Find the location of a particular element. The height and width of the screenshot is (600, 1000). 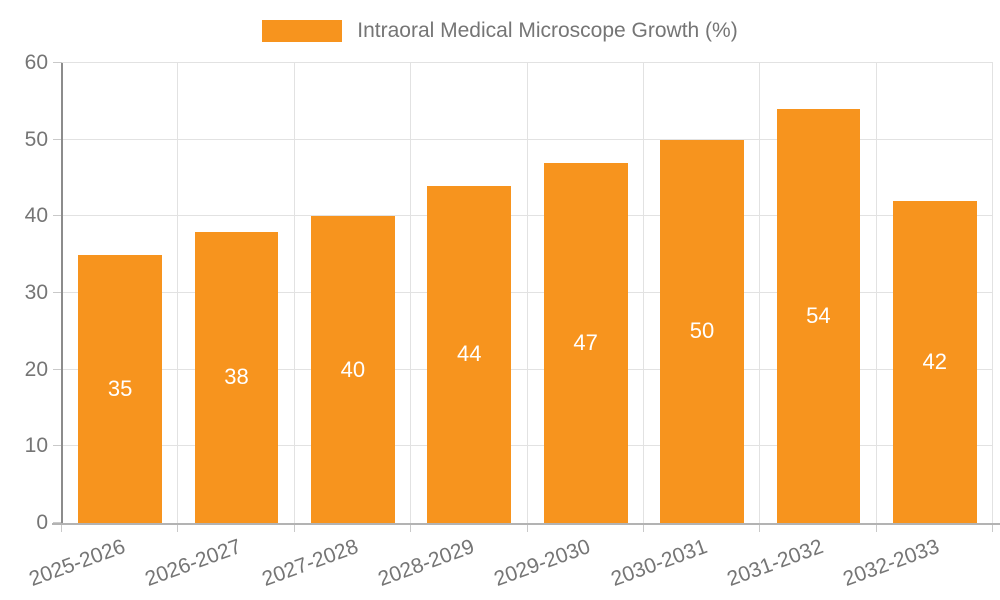

bar-slot: 47 2029-2030 is located at coordinates (567, 327).